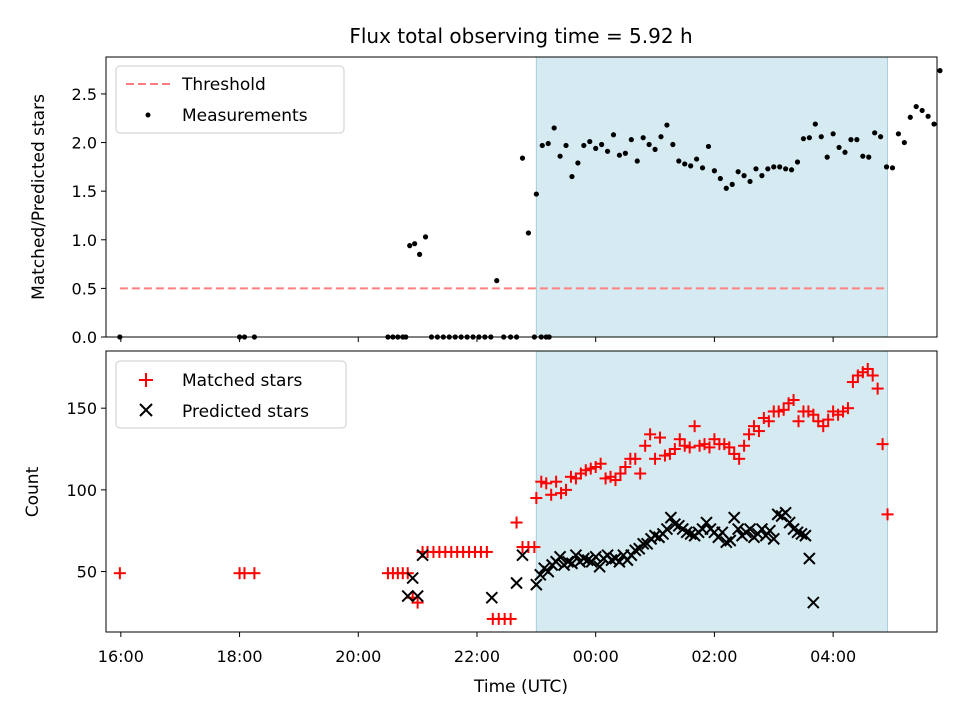  What do you see at coordinates (84, 94) in the screenshot?
I see `top-y-tick-label: 2.5` at bounding box center [84, 94].